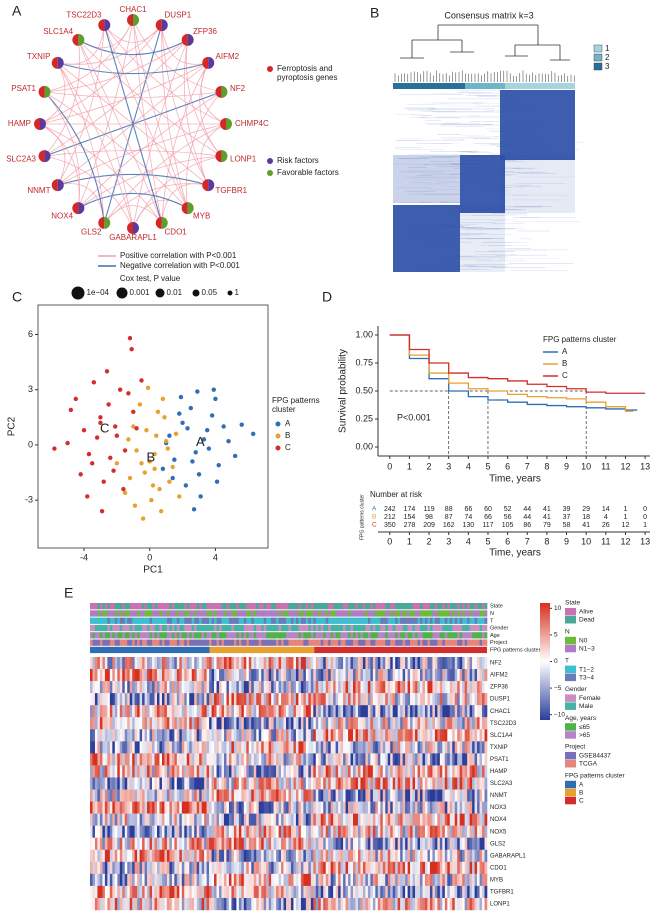 Image resolution: width=655 pixels, height=913 pixels. What do you see at coordinates (625, 509) in the screenshot?
I see `risk-count: 1` at bounding box center [625, 509].